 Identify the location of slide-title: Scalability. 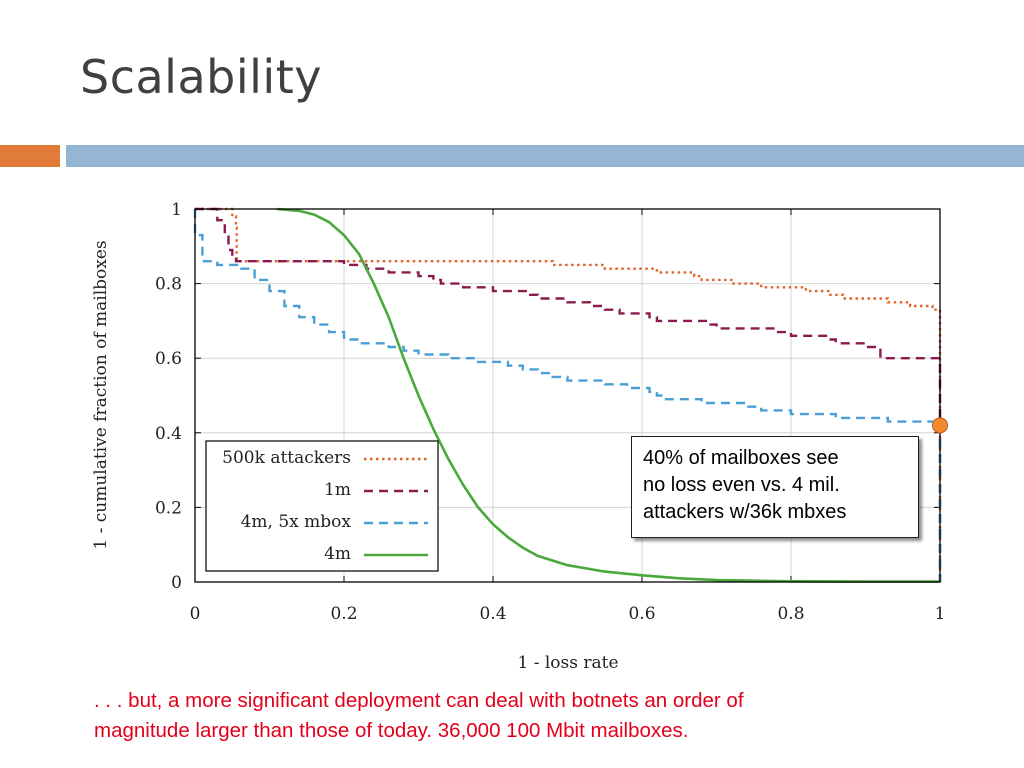
(201, 77).